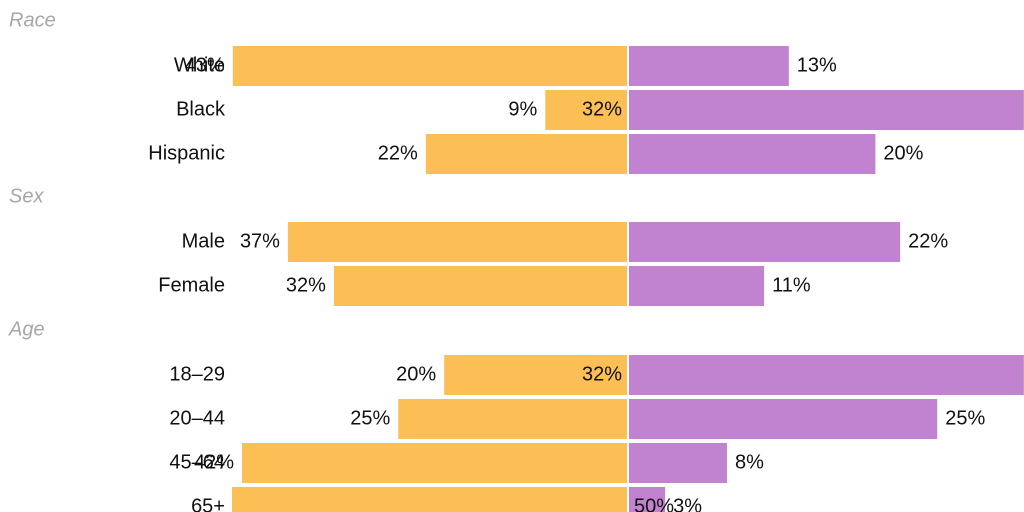  I want to click on row-label: White, so click(199, 65).